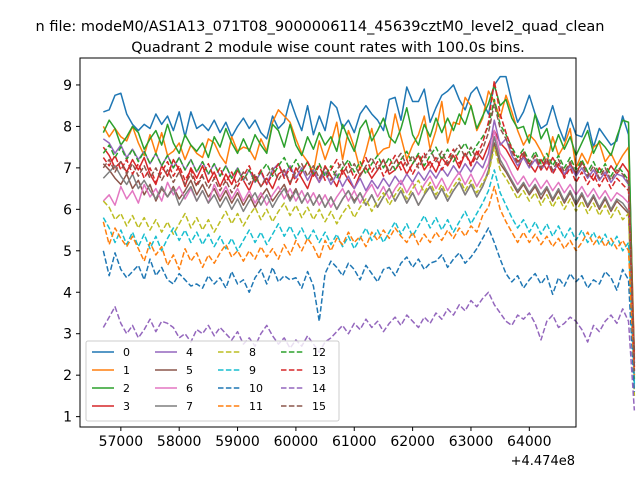 This screenshot has height=480, width=640. Describe the element at coordinates (319, 388) in the screenshot. I see `legend-label-14: 14` at that location.